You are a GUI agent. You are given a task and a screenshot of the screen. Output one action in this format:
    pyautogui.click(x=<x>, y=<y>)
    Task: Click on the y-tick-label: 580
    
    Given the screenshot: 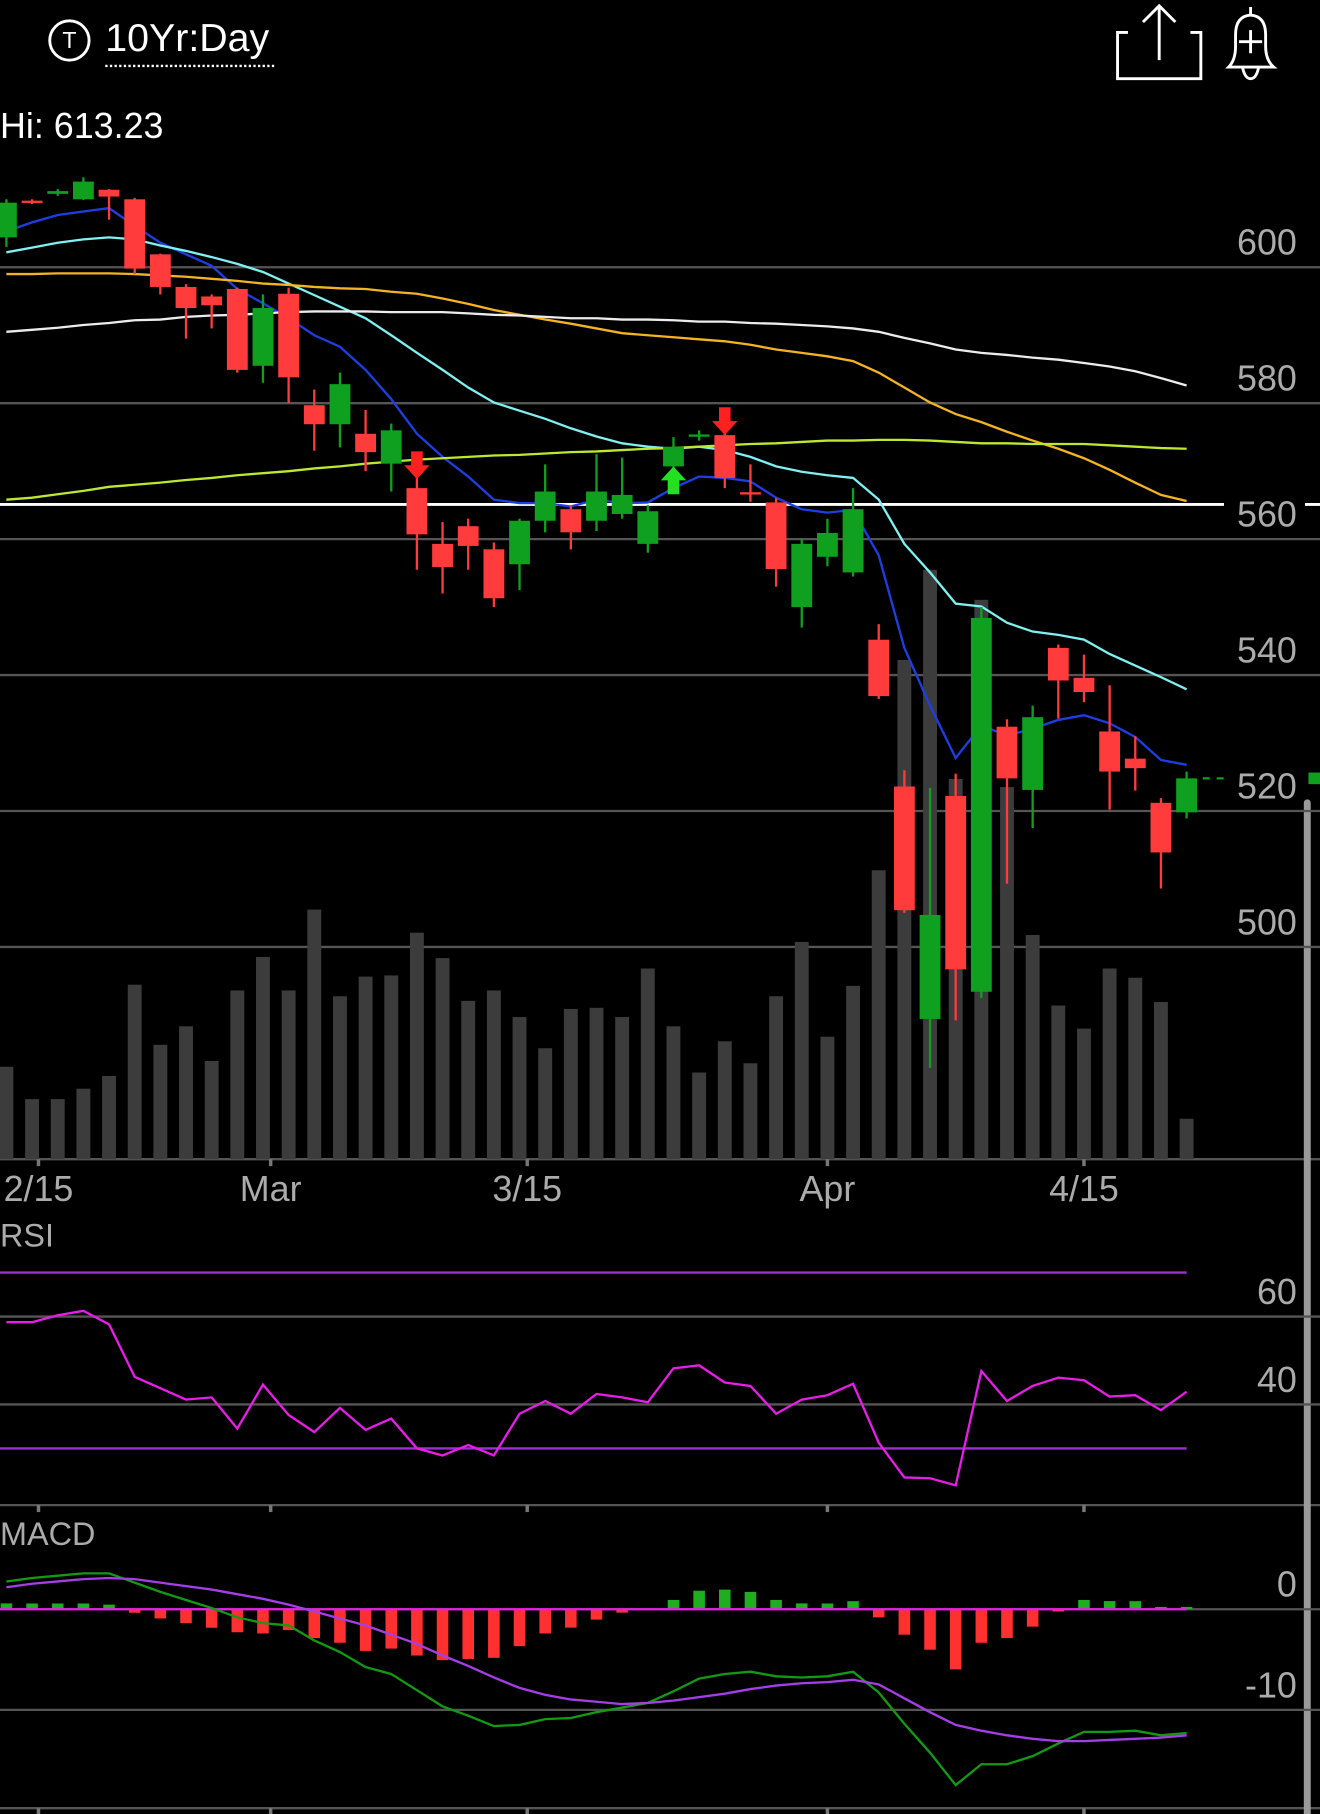 What is the action you would take?
    pyautogui.click(x=1267, y=379)
    